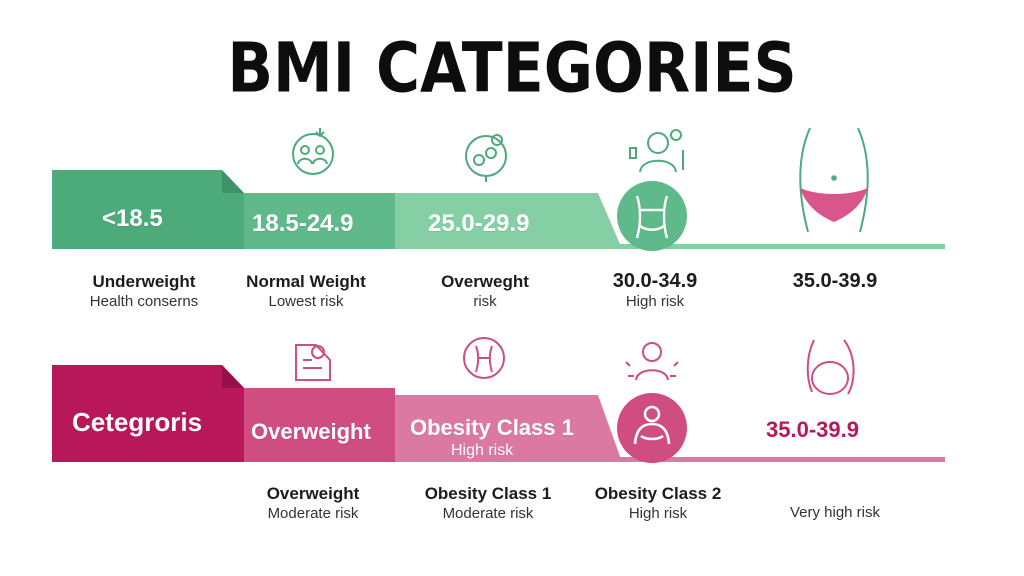 Image resolution: width=1024 pixels, height=576 pixels. Describe the element at coordinates (303, 223) in the screenshot. I see `top-segment-2-text: 18.5-24.9` at that location.